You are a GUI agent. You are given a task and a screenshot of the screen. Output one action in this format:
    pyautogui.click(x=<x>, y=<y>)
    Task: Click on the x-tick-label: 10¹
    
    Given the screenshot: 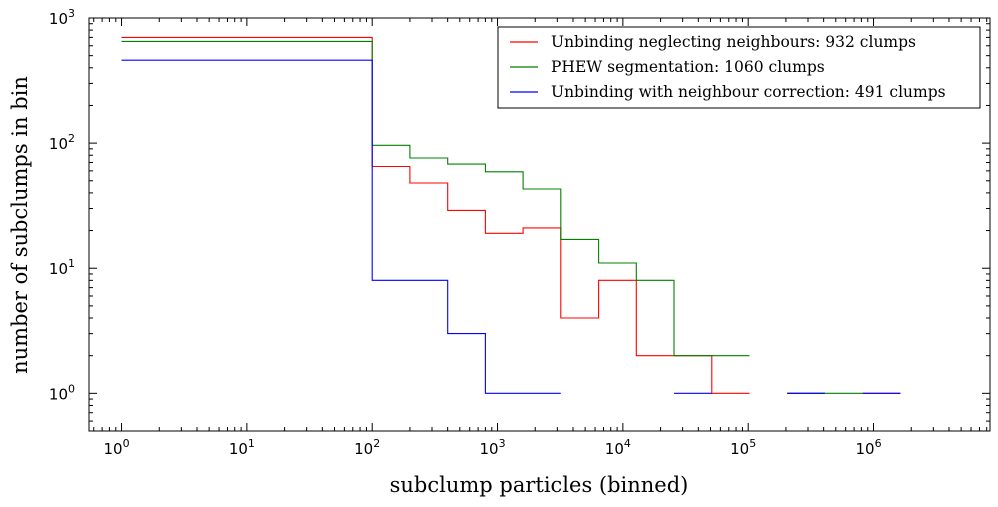 What is the action you would take?
    pyautogui.click(x=242, y=447)
    